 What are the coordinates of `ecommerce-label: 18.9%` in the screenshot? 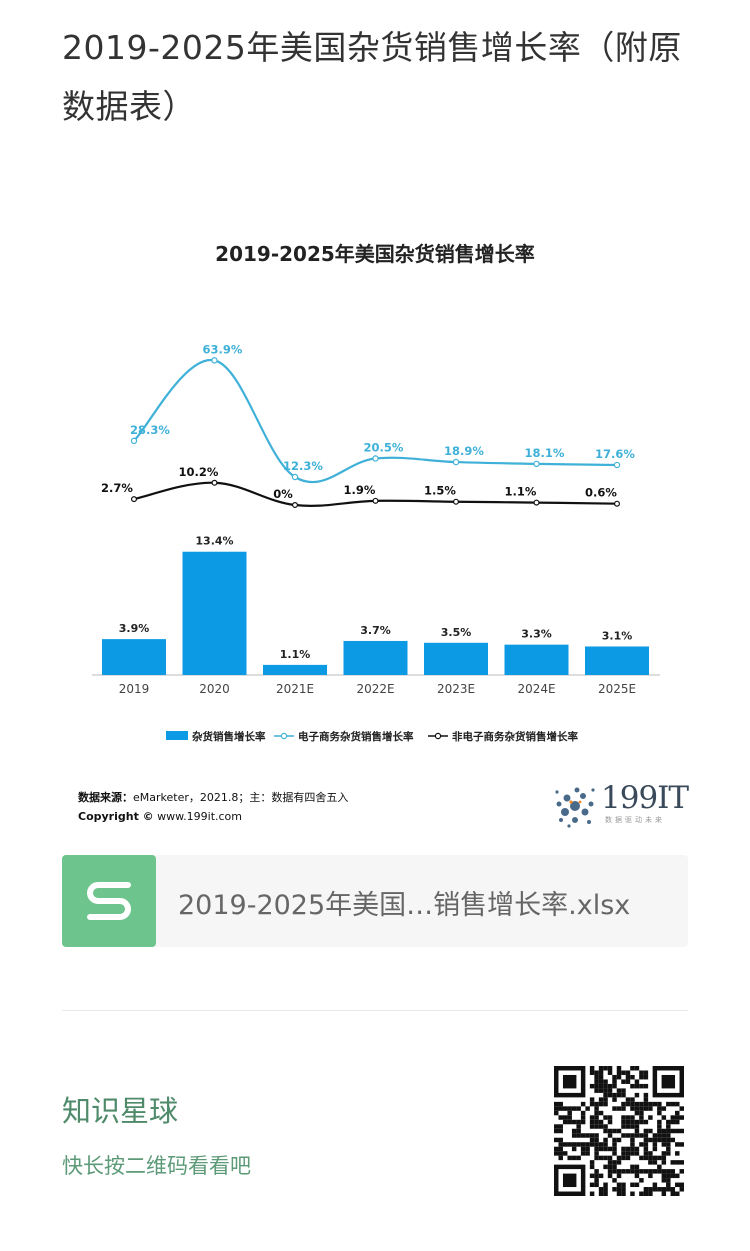 It's located at (464, 451).